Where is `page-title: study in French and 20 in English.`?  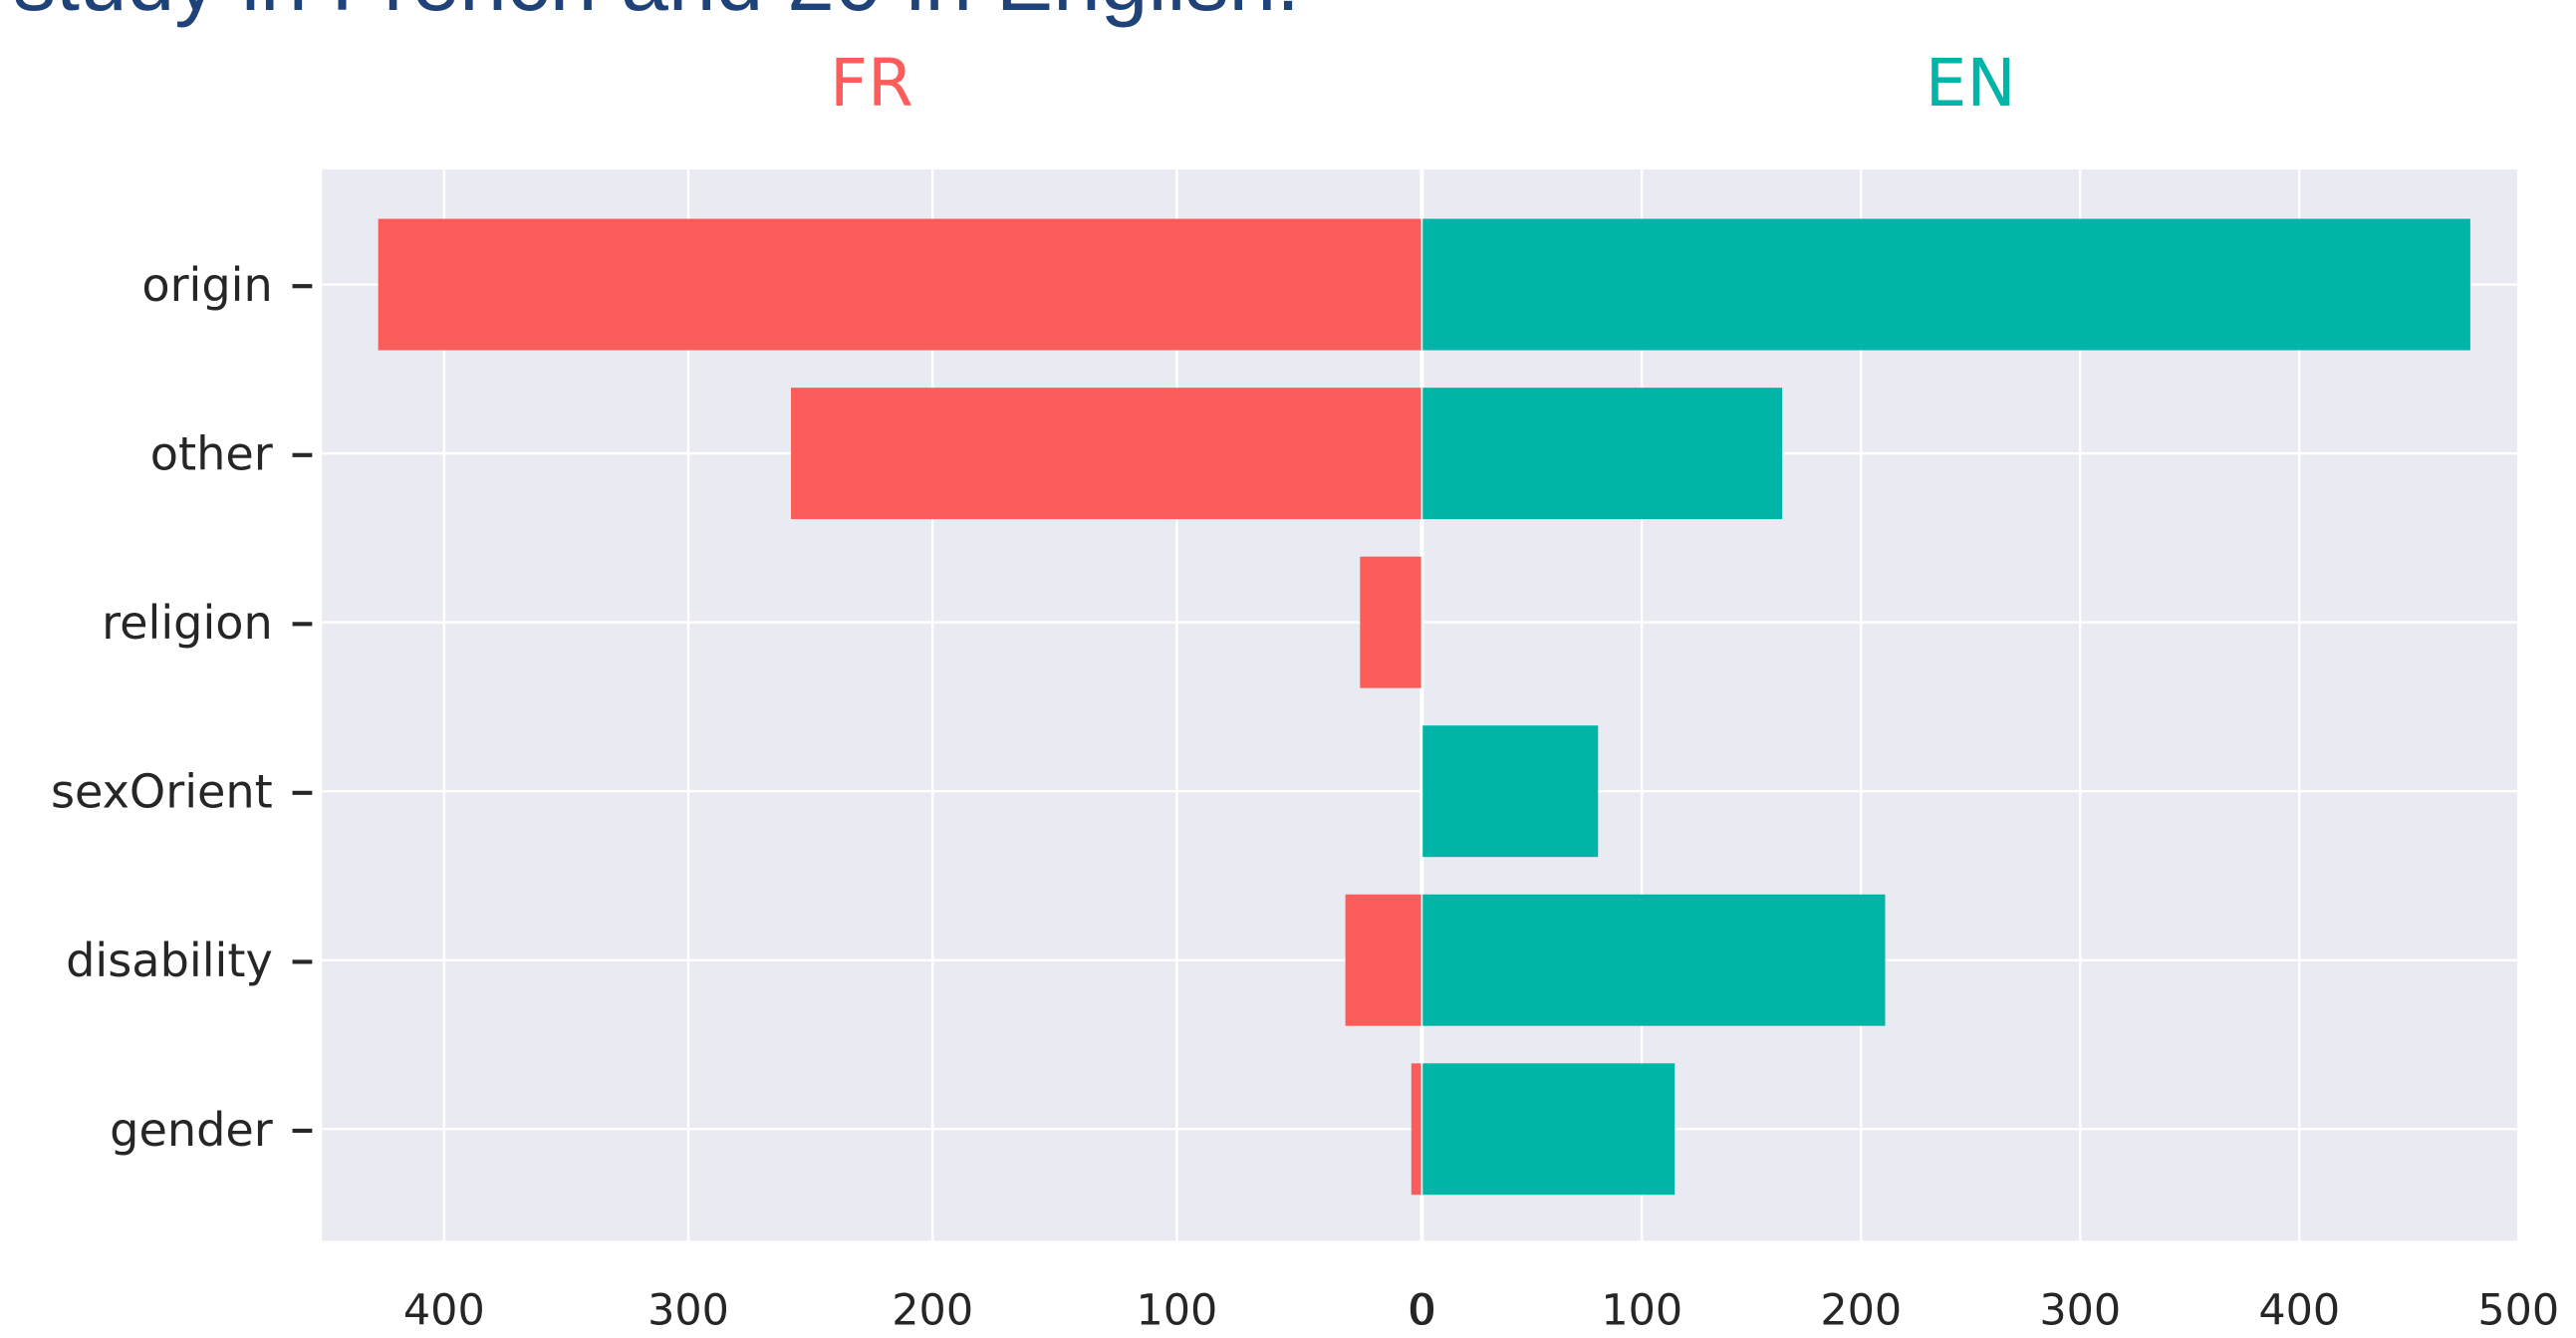 page-title: study in French and 20 in English. is located at coordinates (656, 14).